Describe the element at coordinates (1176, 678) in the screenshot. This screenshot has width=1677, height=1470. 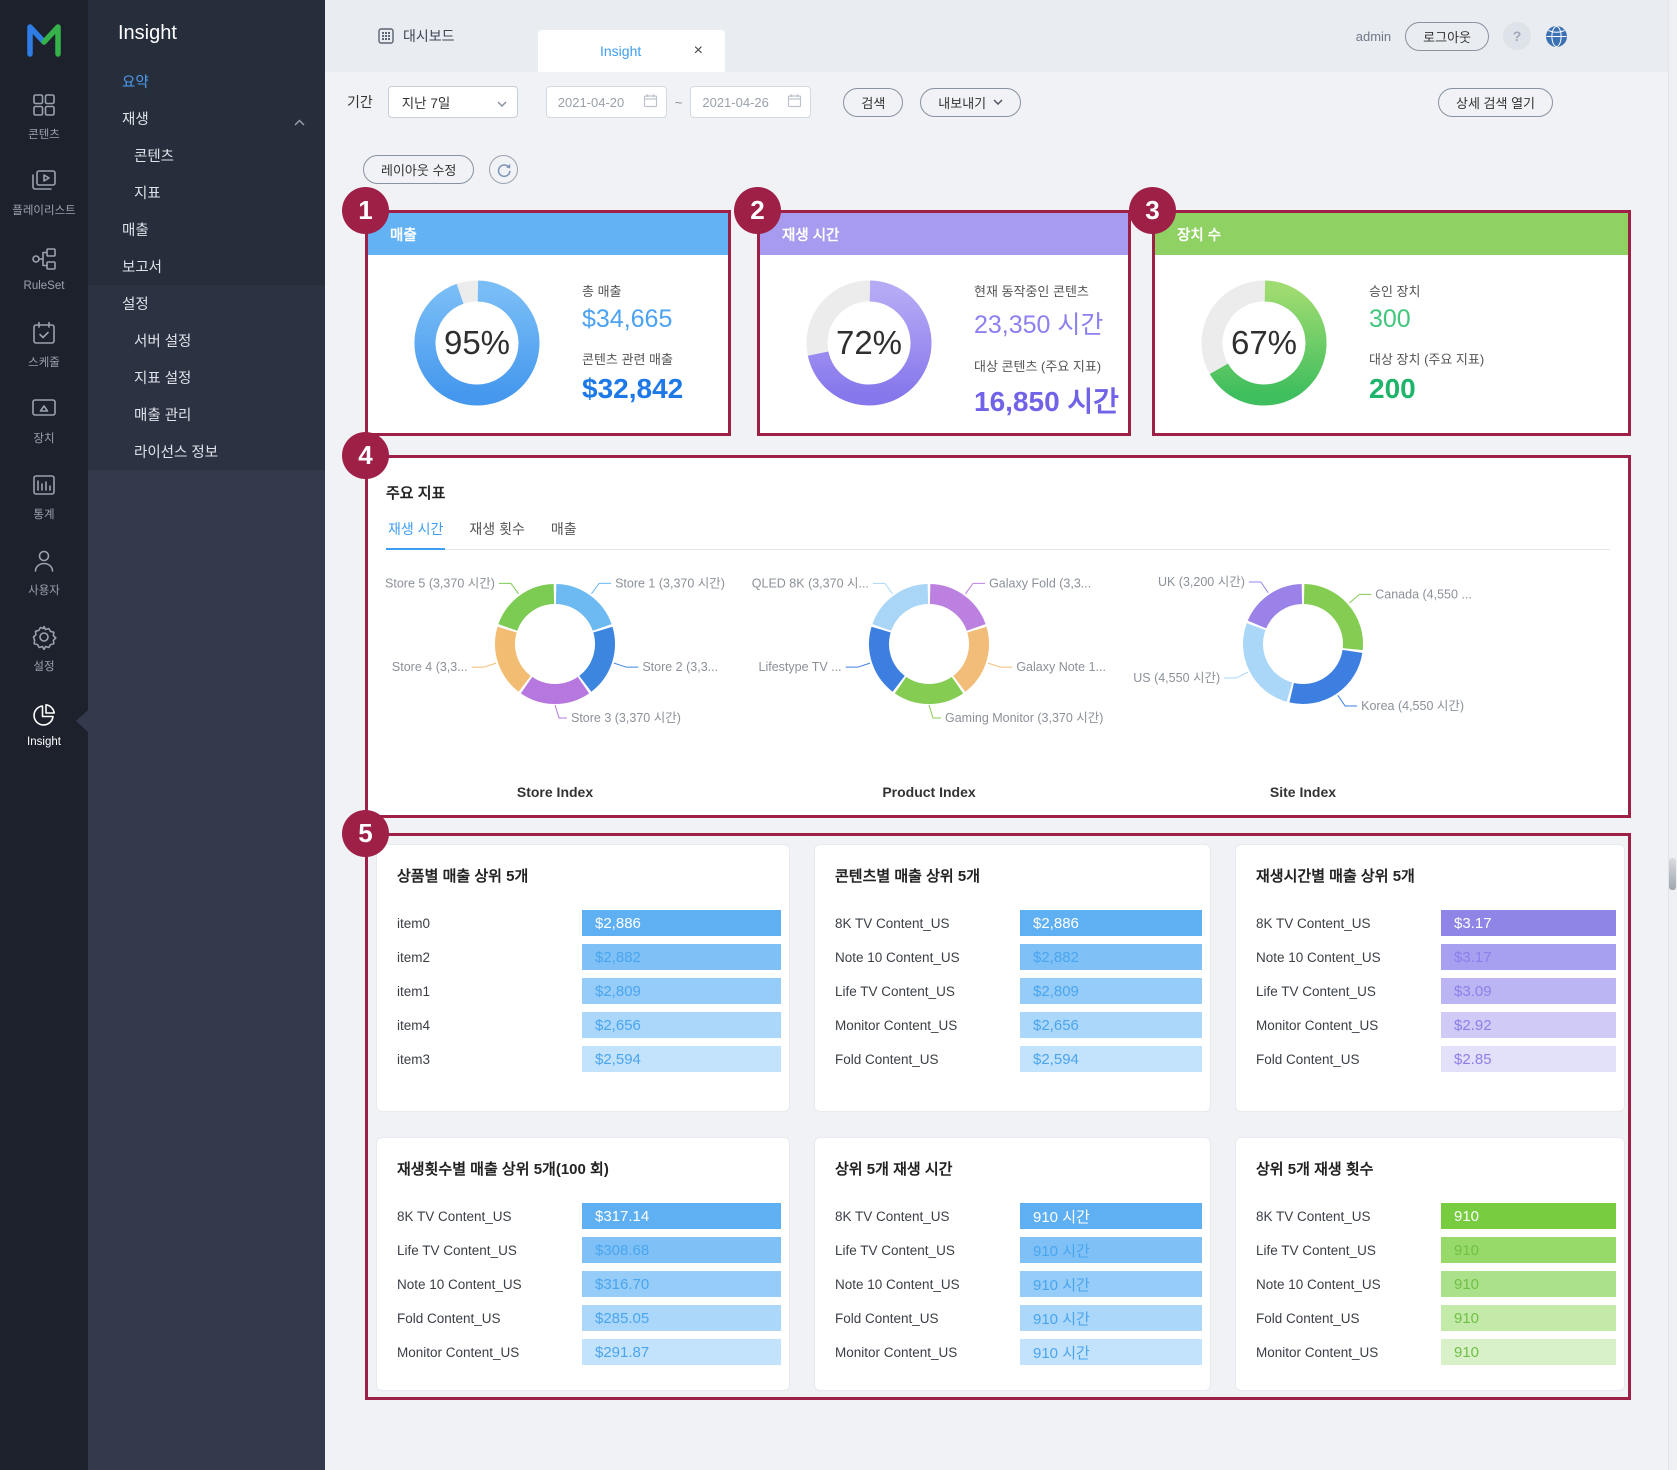
I see `slice-label: US (4,550 시간)` at that location.